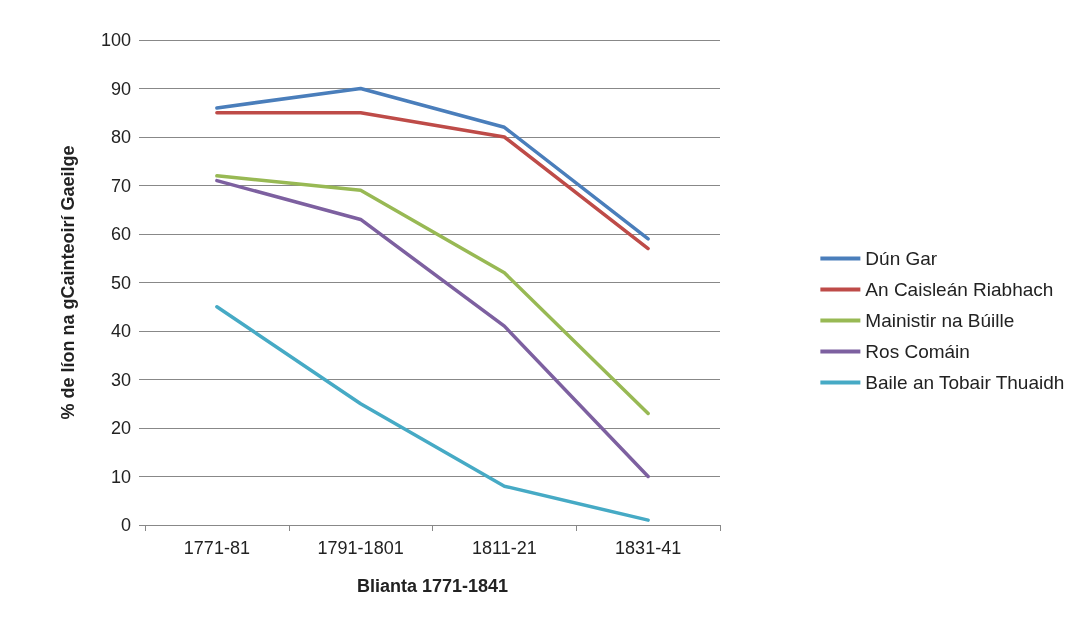 The width and height of the screenshot is (1088, 641). I want to click on y-axis-title: % de líon na gCainteoirí Gaeilge, so click(68, 282).